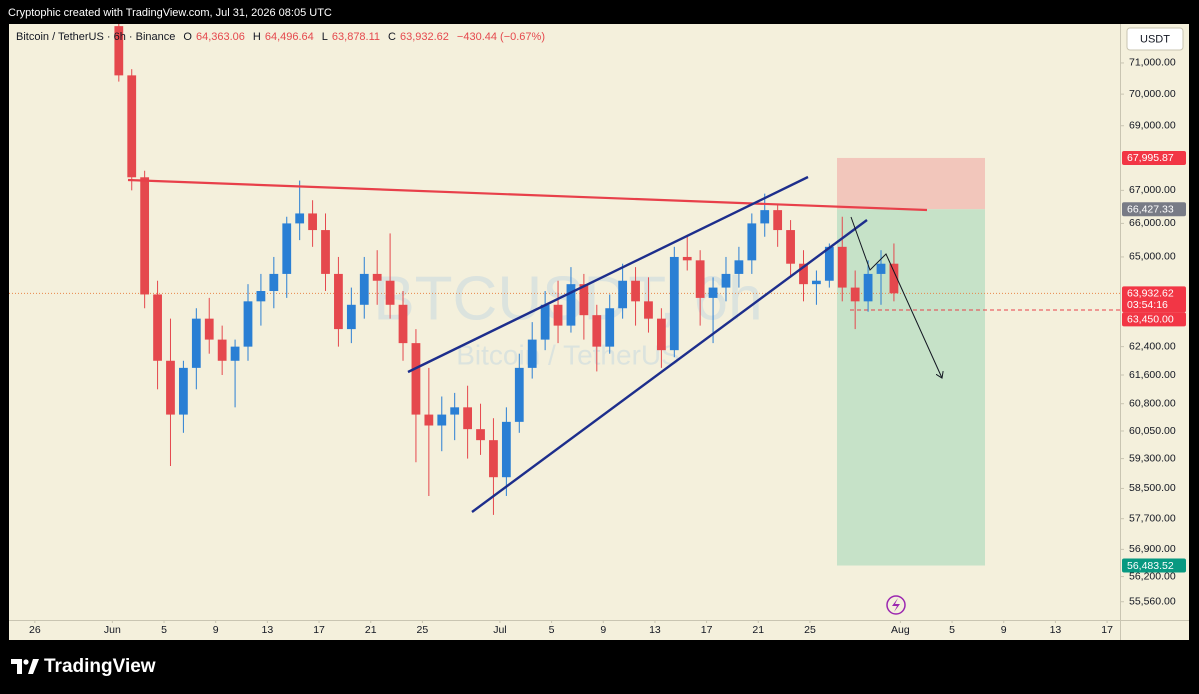  What do you see at coordinates (96, 37) in the screenshot?
I see `legend-symbol: Bitcoin / TetherUS · 6h · Binance` at bounding box center [96, 37].